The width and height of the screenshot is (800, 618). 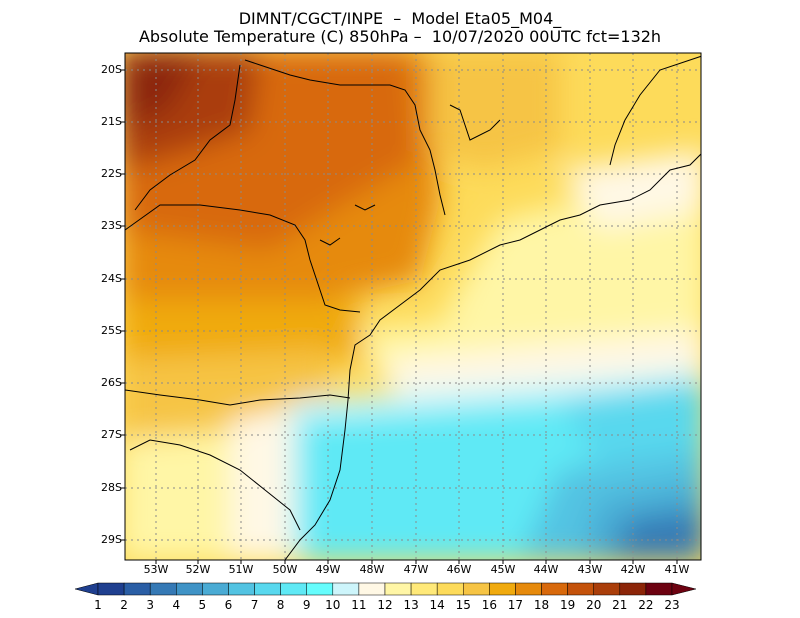 What do you see at coordinates (503, 569) in the screenshot?
I see `lon-label-45w: 45W` at bounding box center [503, 569].